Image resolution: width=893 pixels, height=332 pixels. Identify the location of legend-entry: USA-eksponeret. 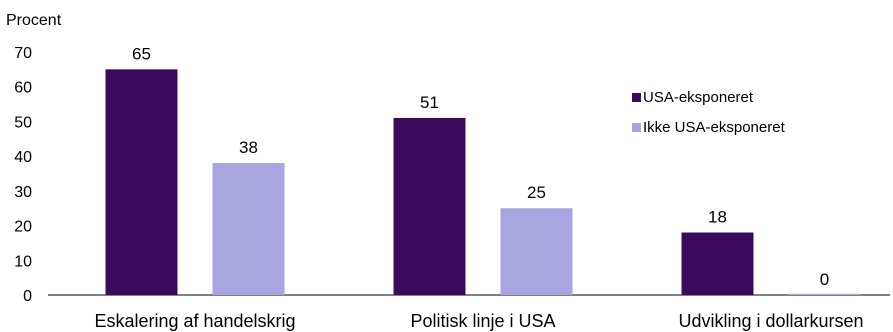
(698, 97).